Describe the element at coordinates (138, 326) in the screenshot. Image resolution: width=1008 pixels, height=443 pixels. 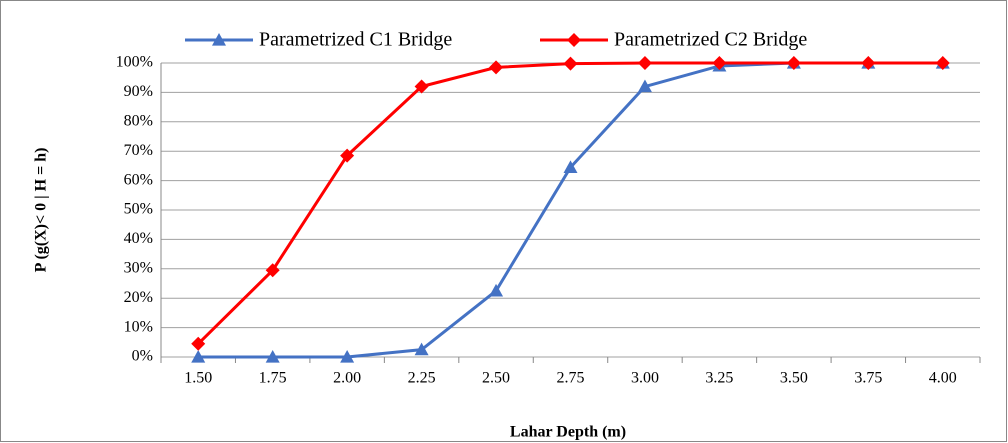
I see `y-tick-label: 10%` at that location.